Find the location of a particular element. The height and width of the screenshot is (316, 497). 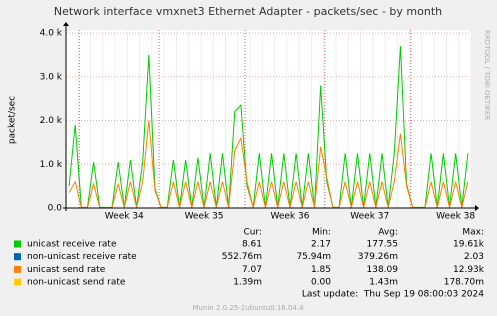

y-axis-label: packet/sec is located at coordinates (13, 120).